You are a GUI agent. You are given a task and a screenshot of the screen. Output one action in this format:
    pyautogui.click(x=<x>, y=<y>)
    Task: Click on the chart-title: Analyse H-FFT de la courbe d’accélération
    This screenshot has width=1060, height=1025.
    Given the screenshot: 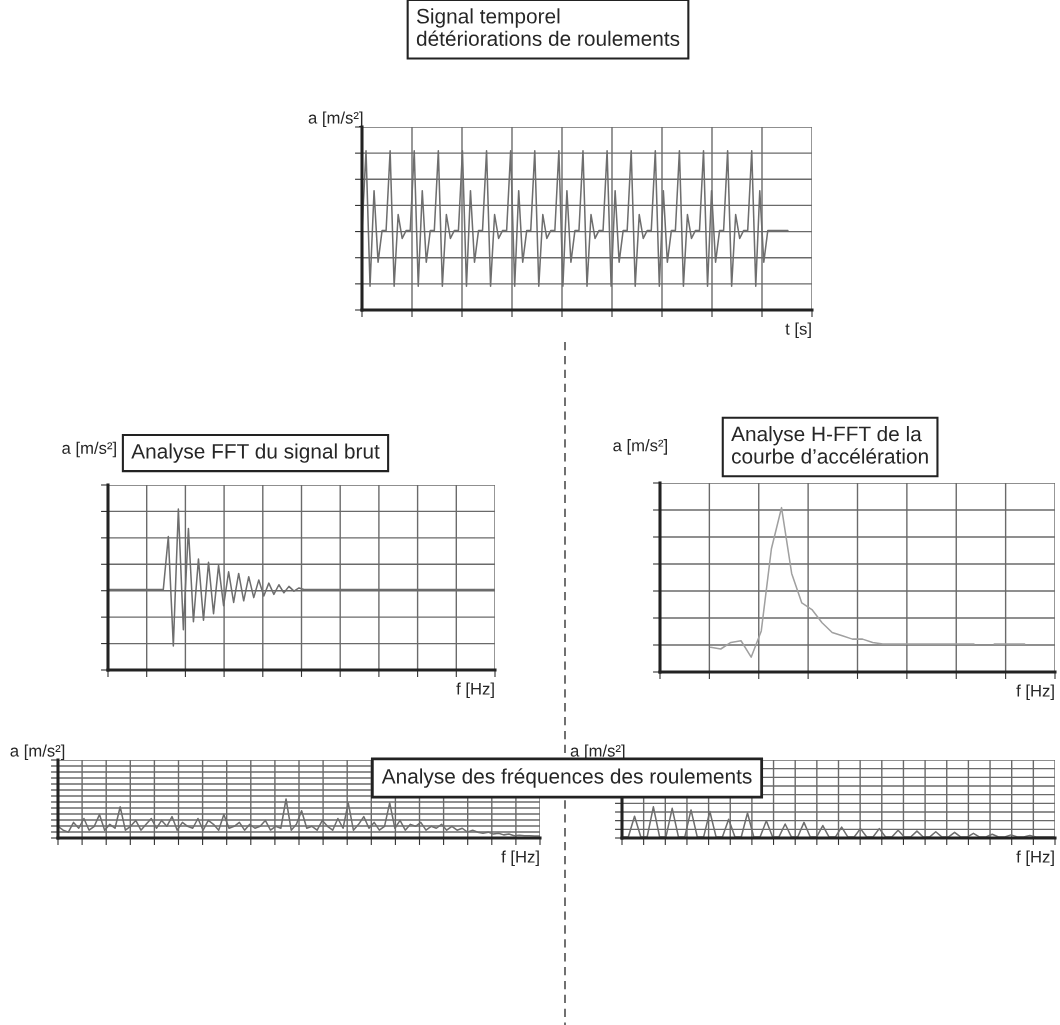 What is the action you would take?
    pyautogui.click(x=829, y=445)
    